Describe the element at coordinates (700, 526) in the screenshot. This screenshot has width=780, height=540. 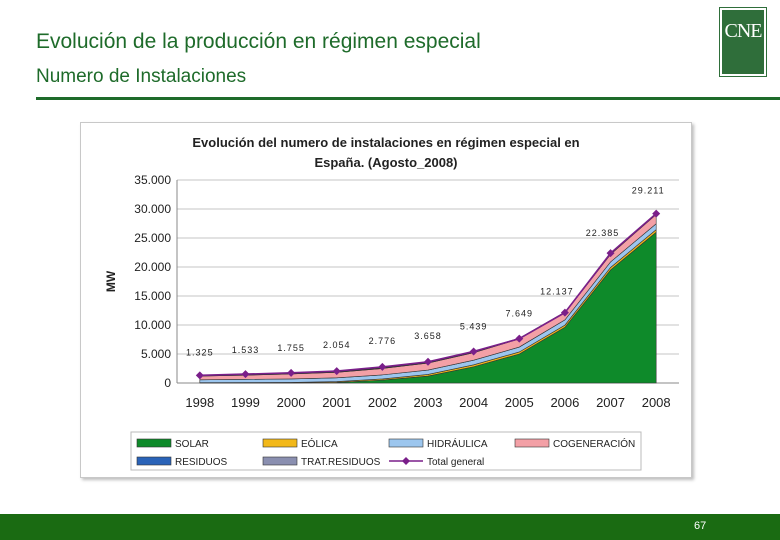
I see `page-number: 67` at that location.